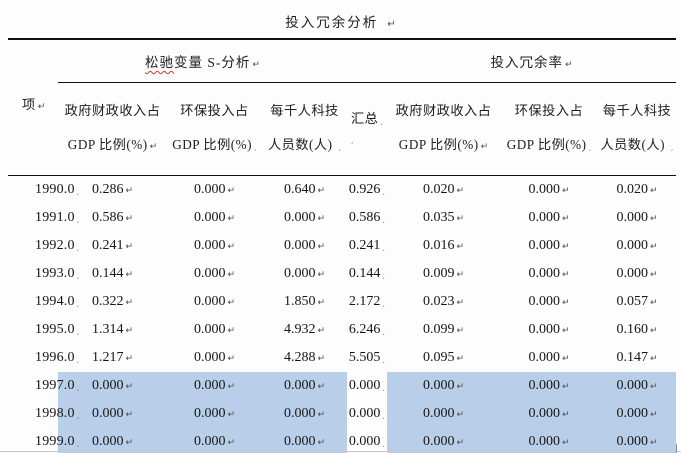  What do you see at coordinates (367, 129) in the screenshot?
I see `col-header-total: 汇总ˏ ˏ` at bounding box center [367, 129].